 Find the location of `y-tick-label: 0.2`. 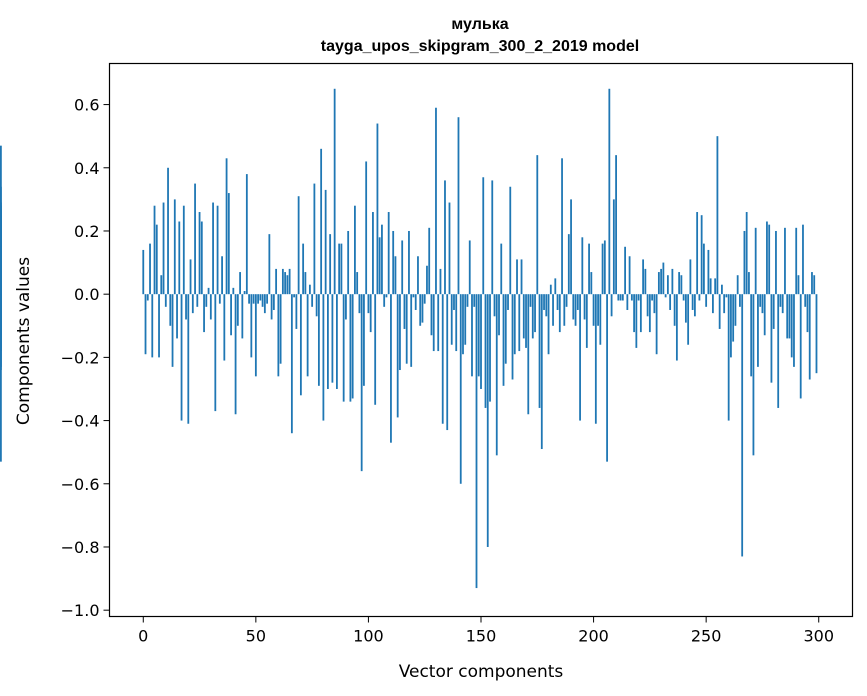

y-tick-label: 0.2 is located at coordinates (86, 231).